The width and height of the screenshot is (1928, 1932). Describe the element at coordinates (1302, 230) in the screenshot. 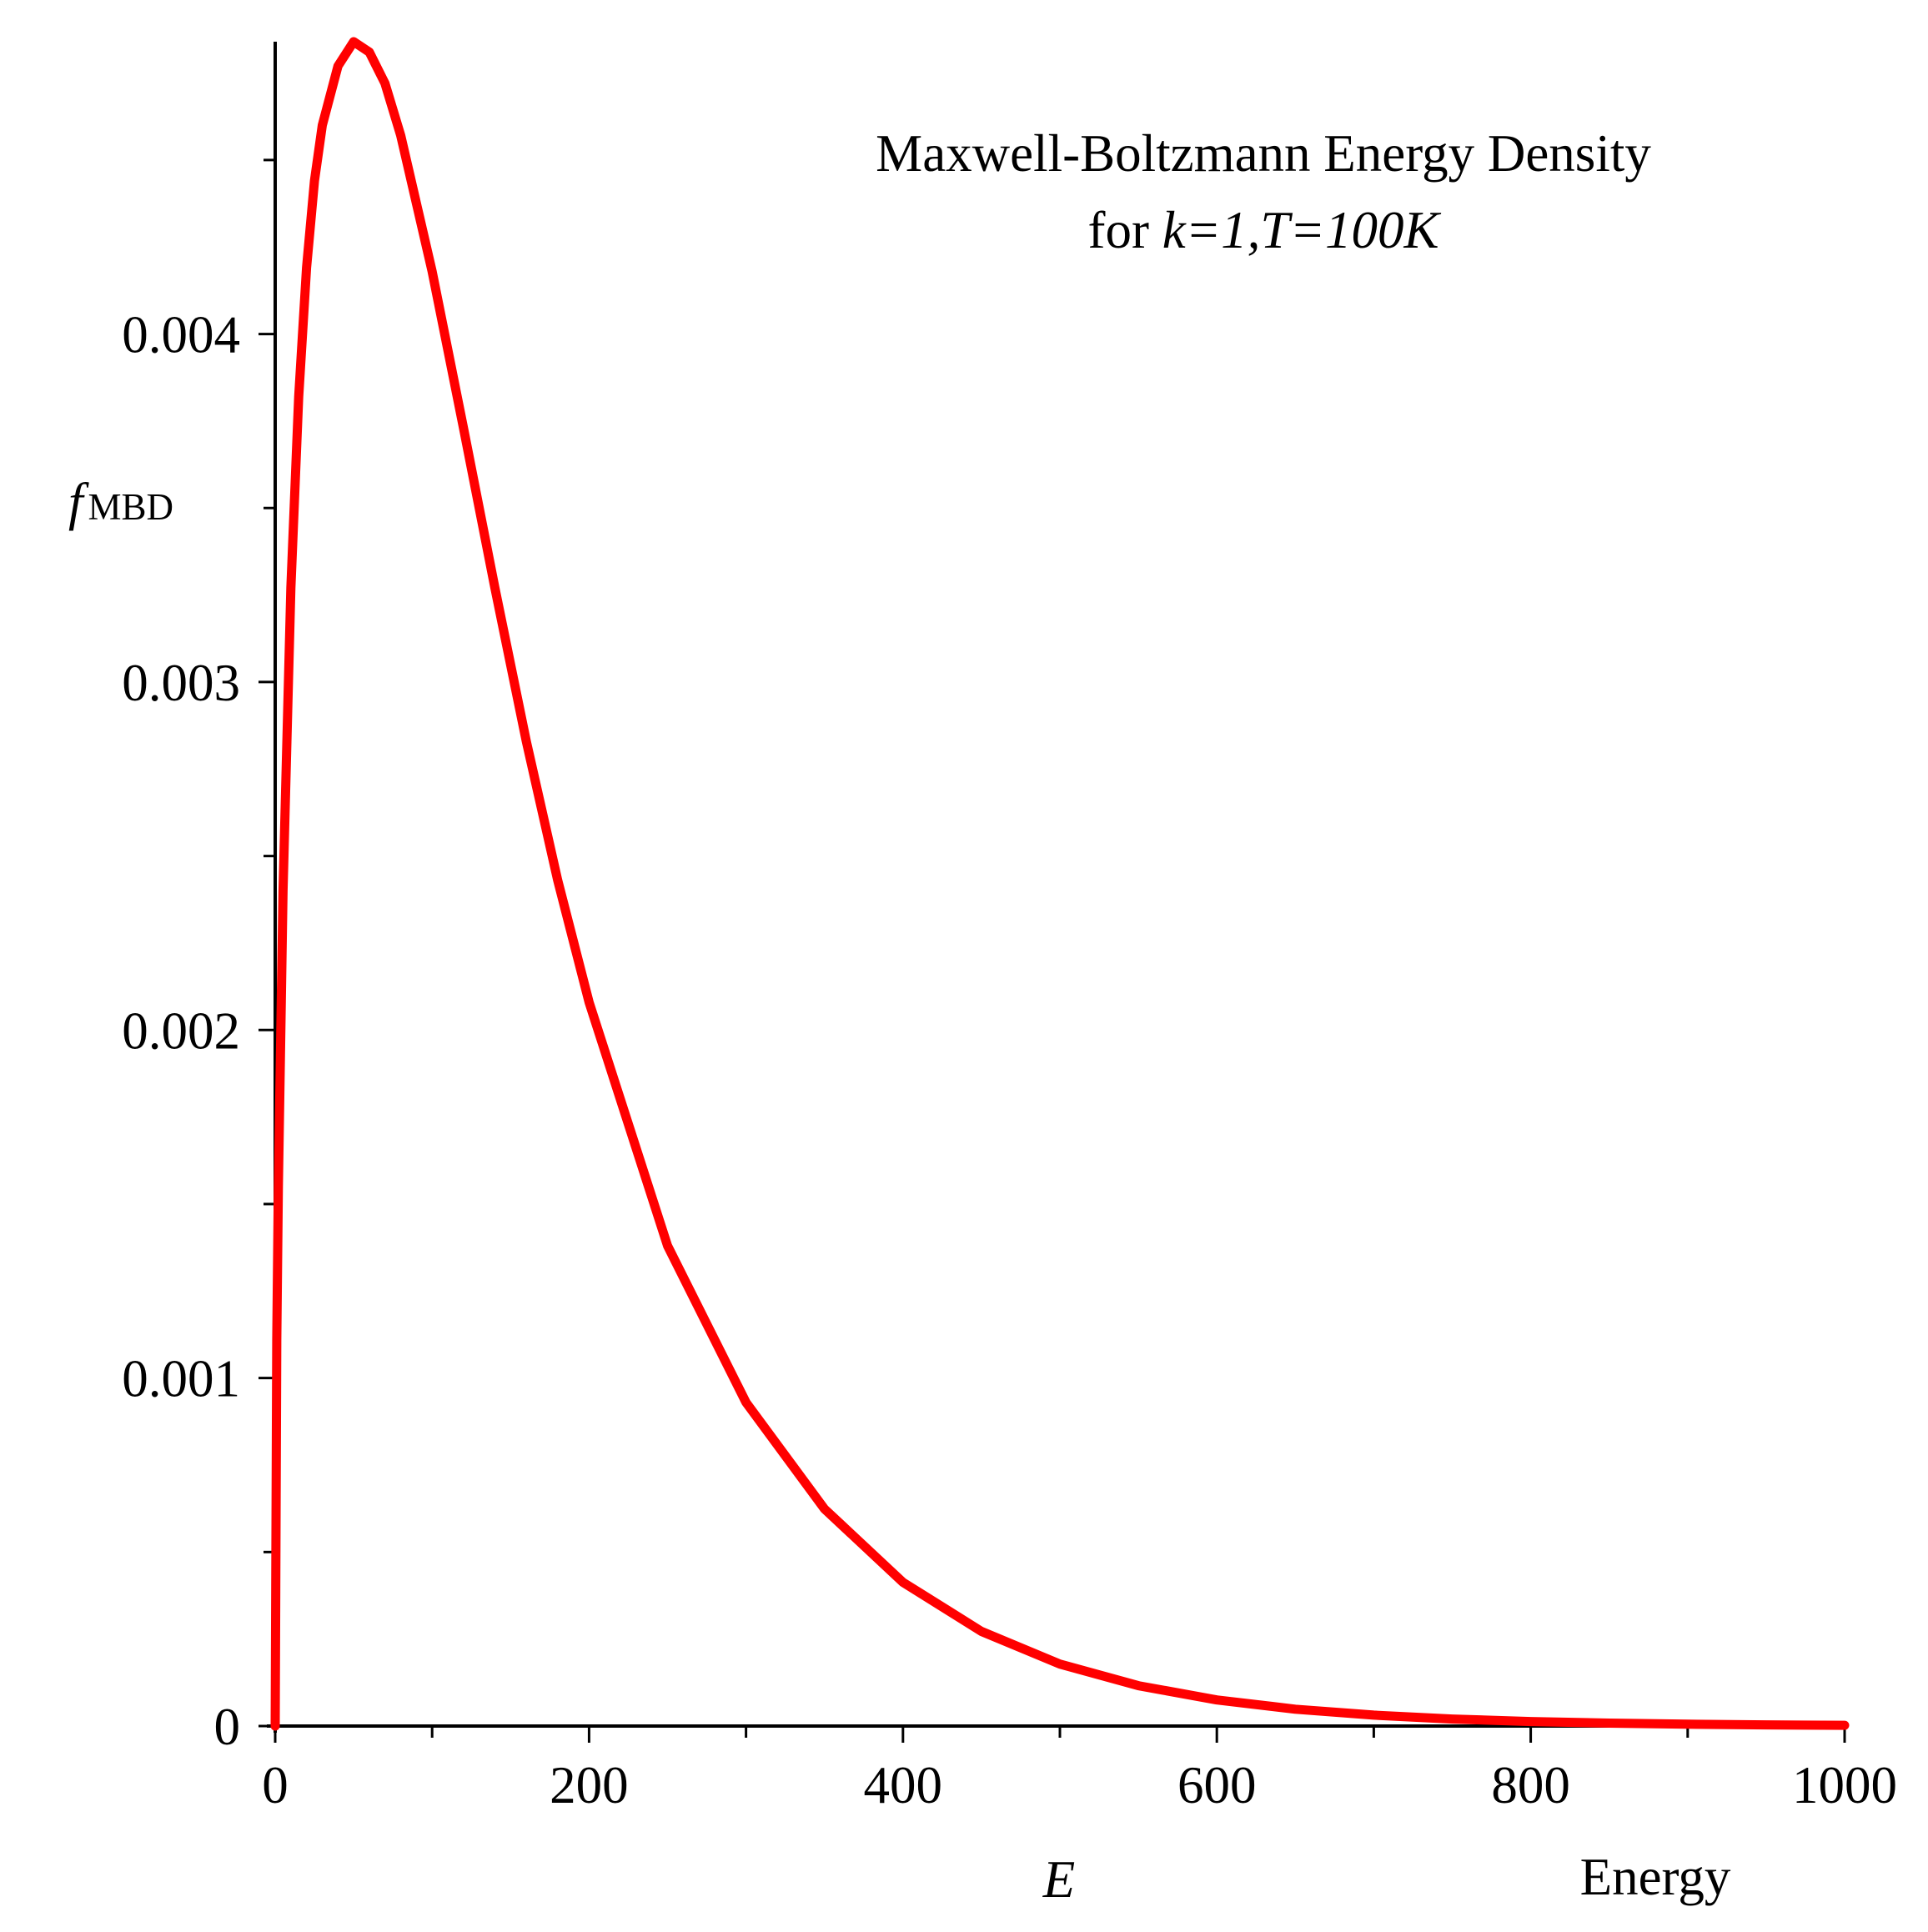

I see `subtitle-params: k=1,T=100K` at that location.